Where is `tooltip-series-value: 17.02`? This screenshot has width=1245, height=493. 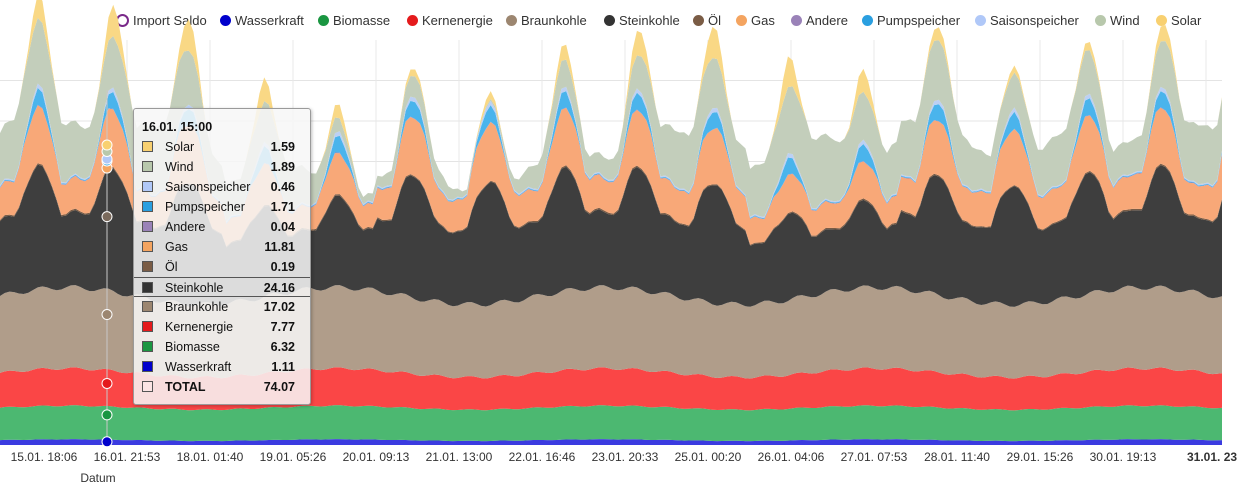 tooltip-series-value: 17.02 is located at coordinates (279, 307).